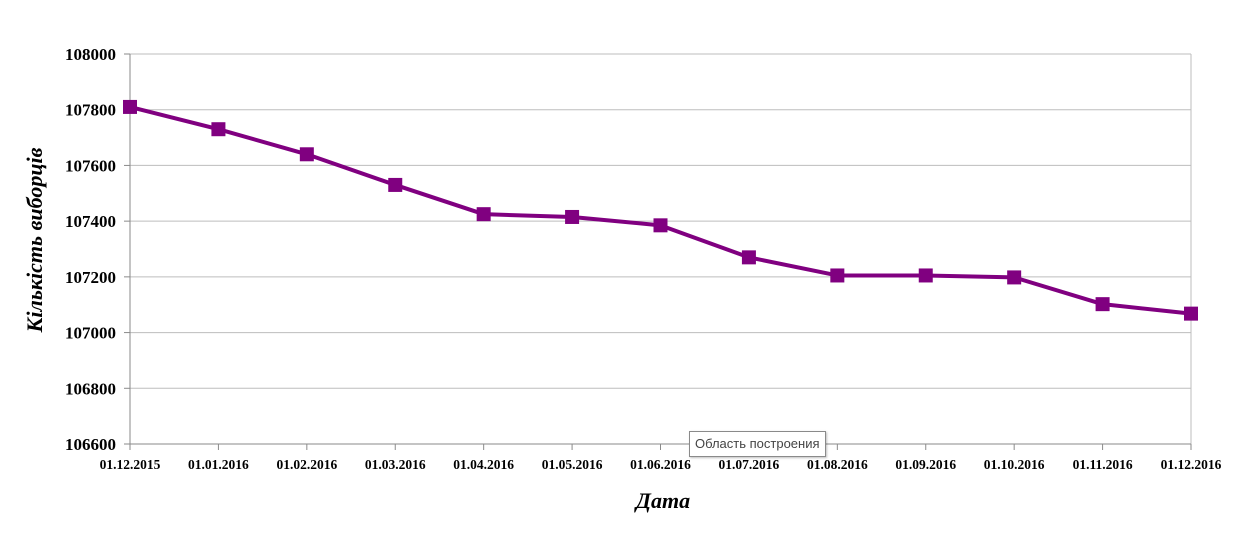  What do you see at coordinates (90, 388) in the screenshot?
I see `y-tick-label: 106800` at bounding box center [90, 388].